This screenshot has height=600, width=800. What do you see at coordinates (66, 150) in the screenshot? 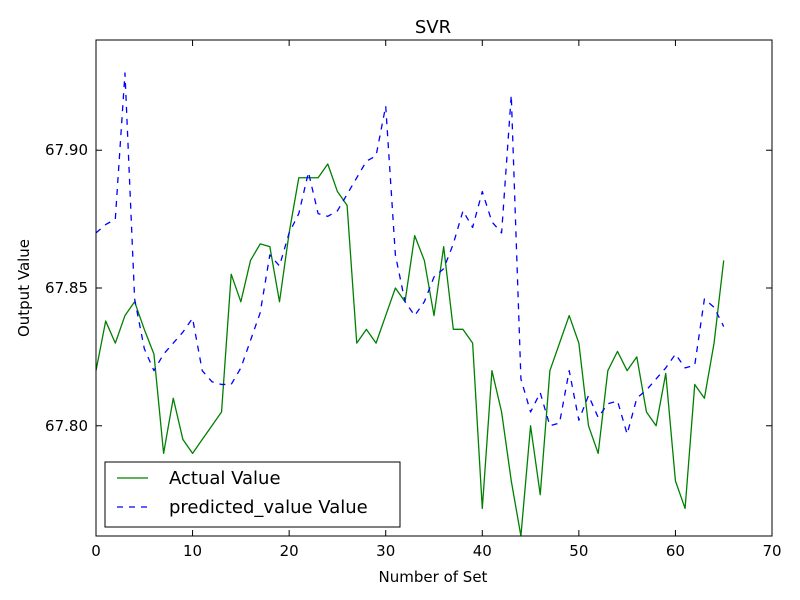
I see `y-tick-label: 67.90` at bounding box center [66, 150].